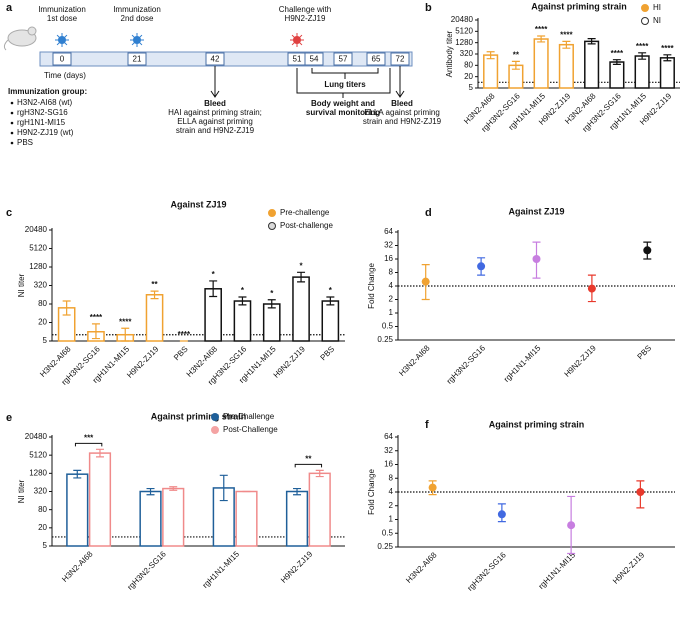 The image size is (685, 627). What do you see at coordinates (137, 18) in the screenshot?
I see `event-label: 2nd dose` at bounding box center [137, 18].